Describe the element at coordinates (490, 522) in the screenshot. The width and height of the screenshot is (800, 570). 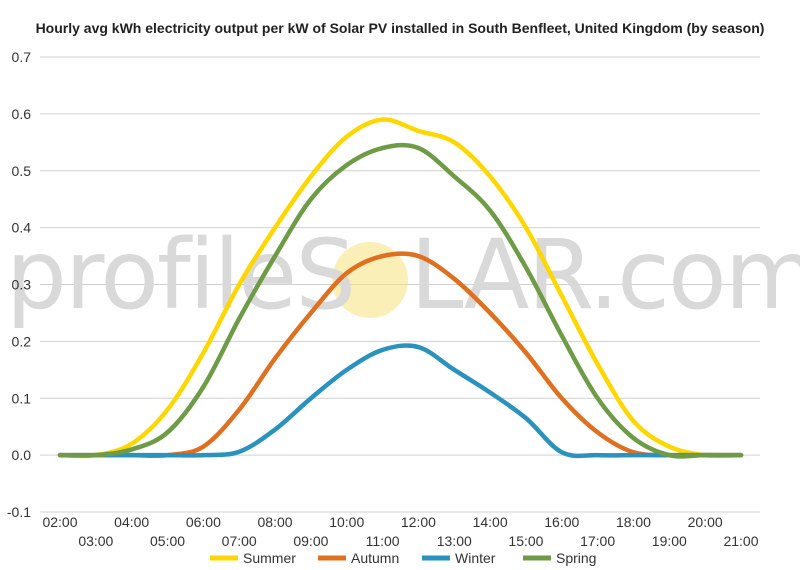
I see `x-tick-label: 14:00` at that location.